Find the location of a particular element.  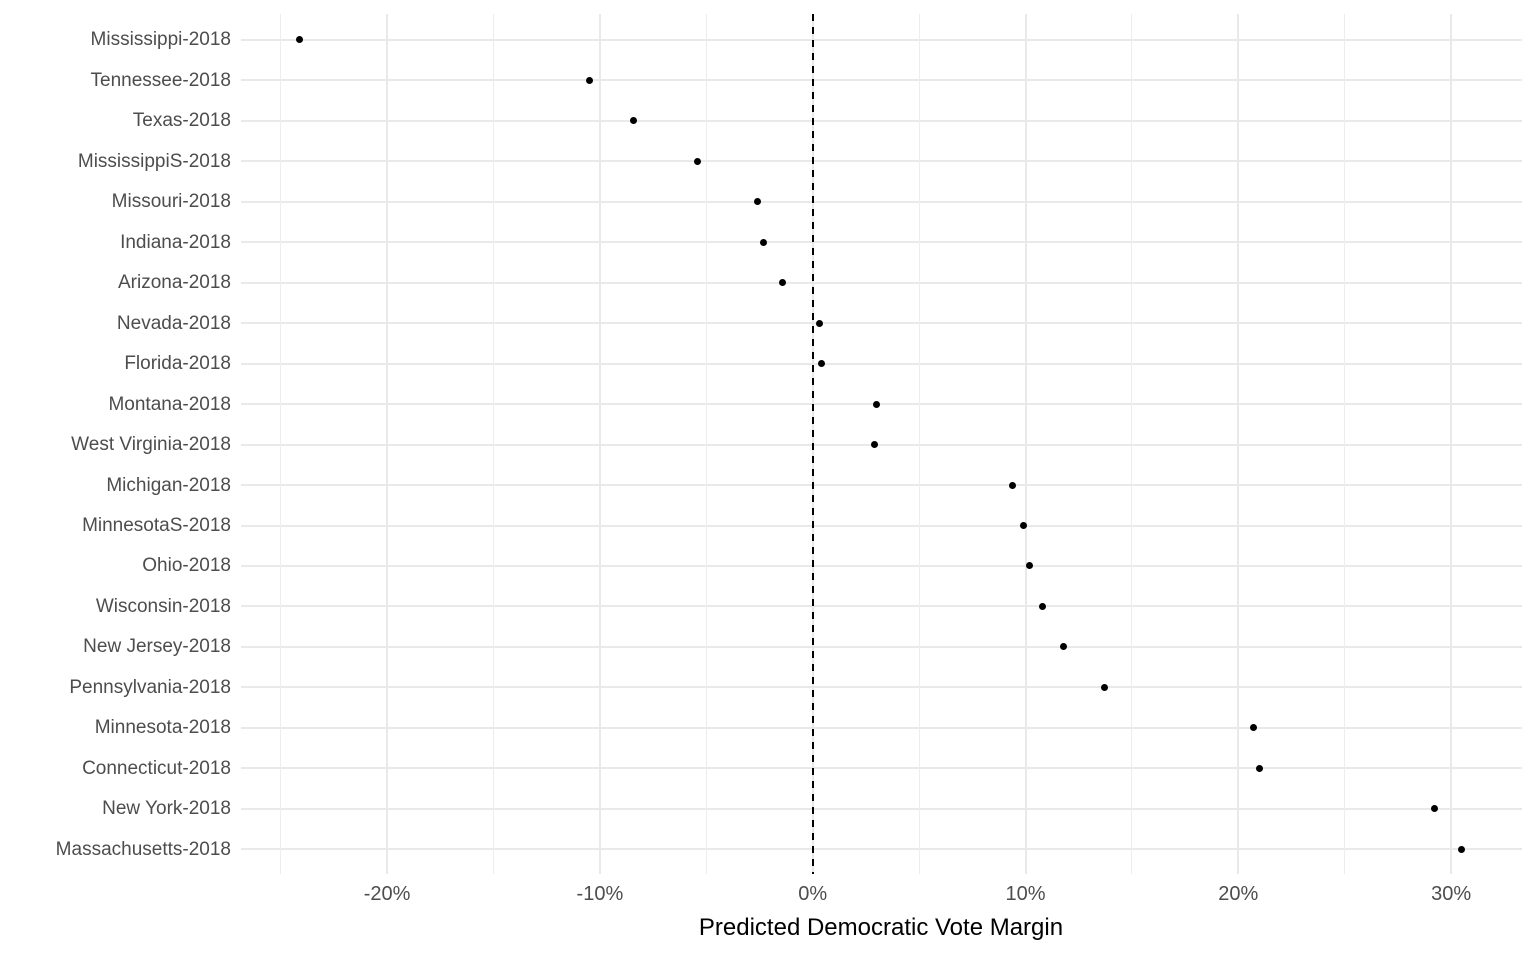

y-axis-label: Montana-2018 is located at coordinates (169, 404).